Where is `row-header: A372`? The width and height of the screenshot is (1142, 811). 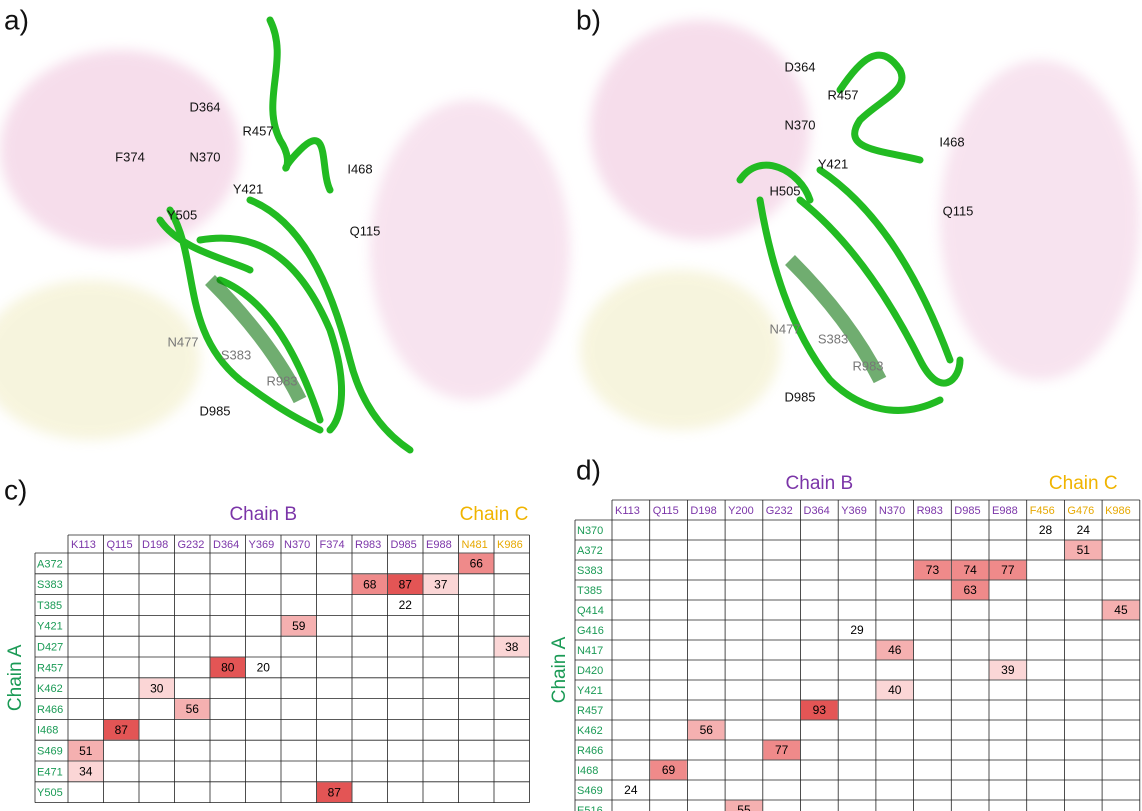
row-header: A372 is located at coordinates (590, 551).